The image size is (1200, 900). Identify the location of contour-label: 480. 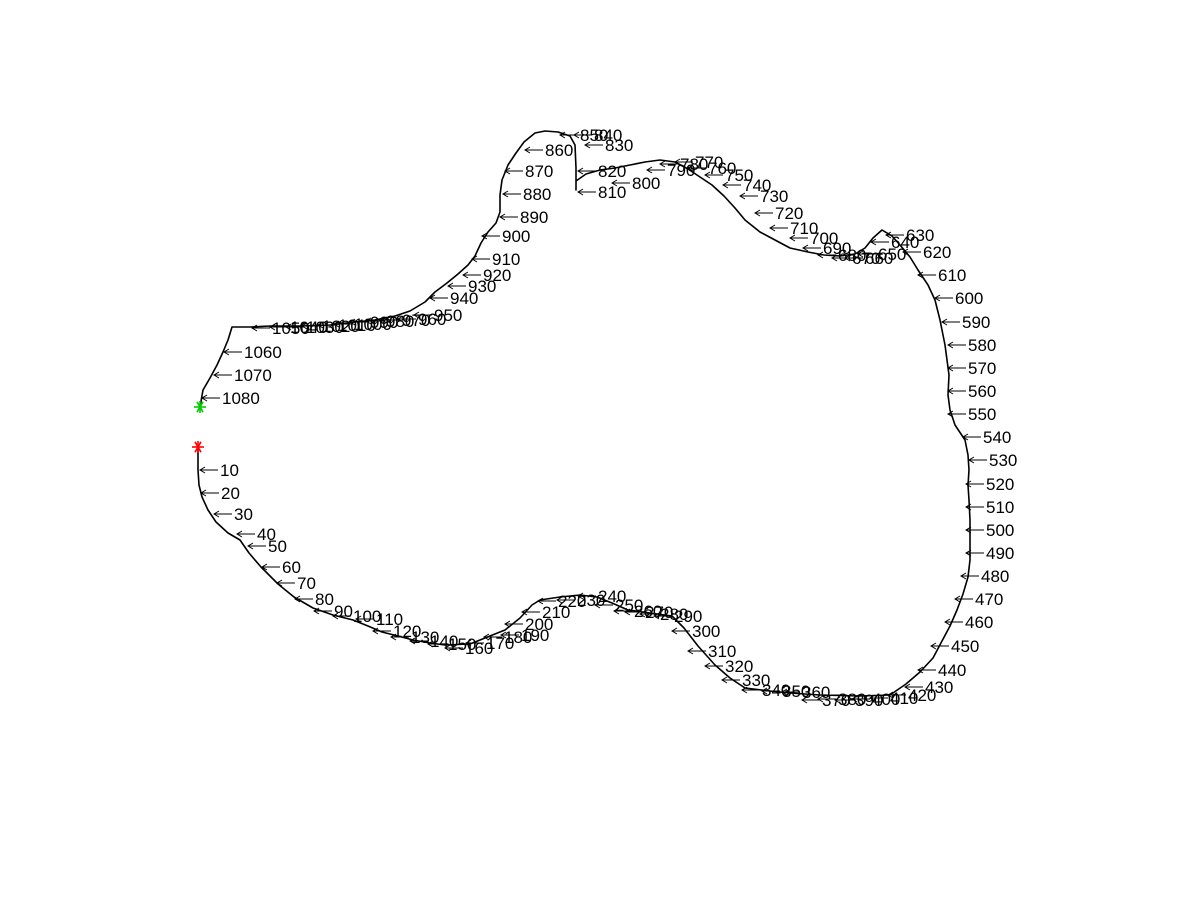
(984, 576).